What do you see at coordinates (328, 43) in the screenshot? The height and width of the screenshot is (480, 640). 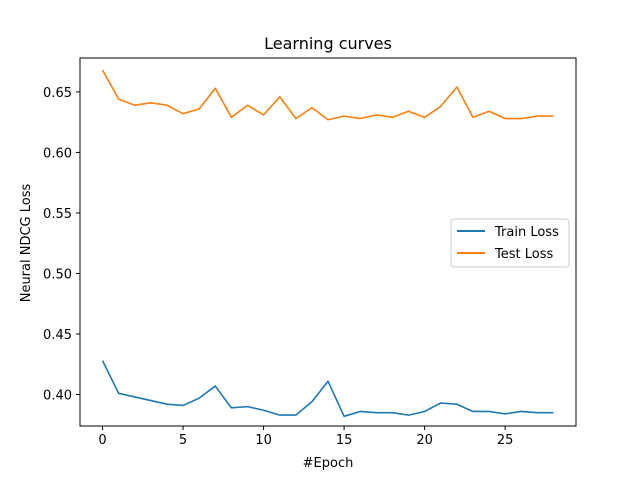 I see `chart-title: Learning curves` at bounding box center [328, 43].